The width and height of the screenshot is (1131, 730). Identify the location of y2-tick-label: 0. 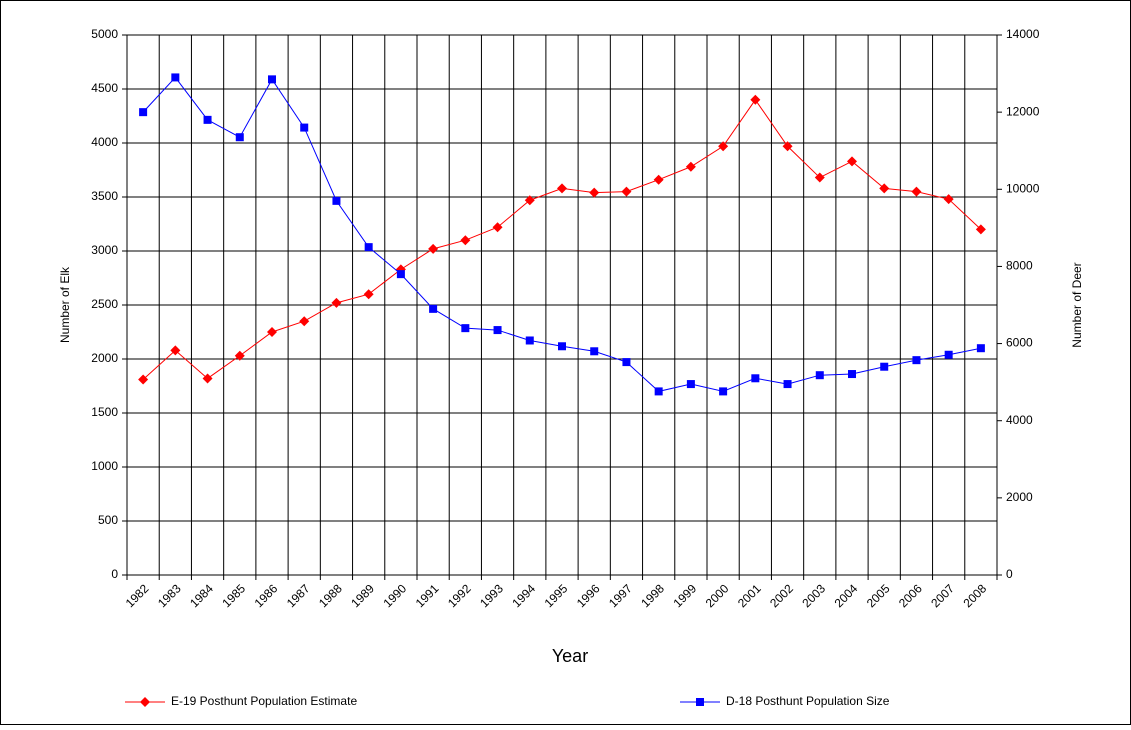
(1009, 574).